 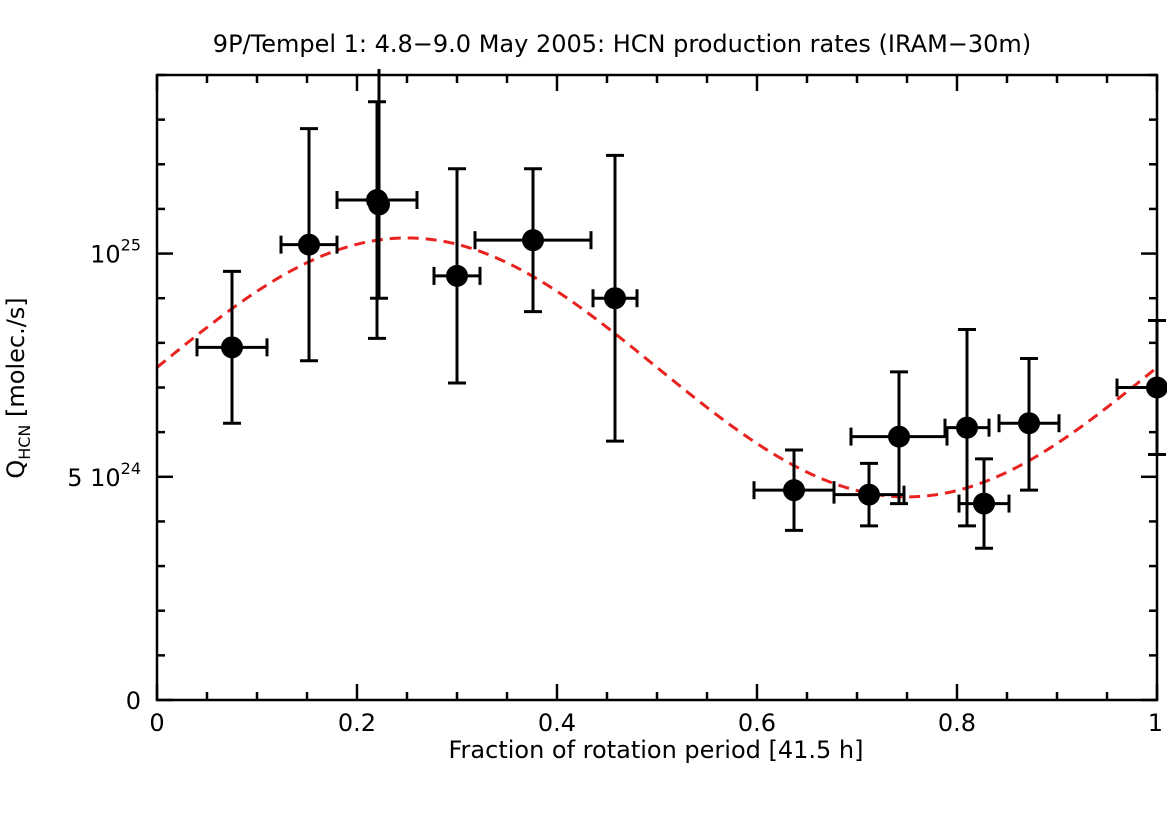 What do you see at coordinates (957, 723) in the screenshot?
I see `x-tick-label: 0.8` at bounding box center [957, 723].